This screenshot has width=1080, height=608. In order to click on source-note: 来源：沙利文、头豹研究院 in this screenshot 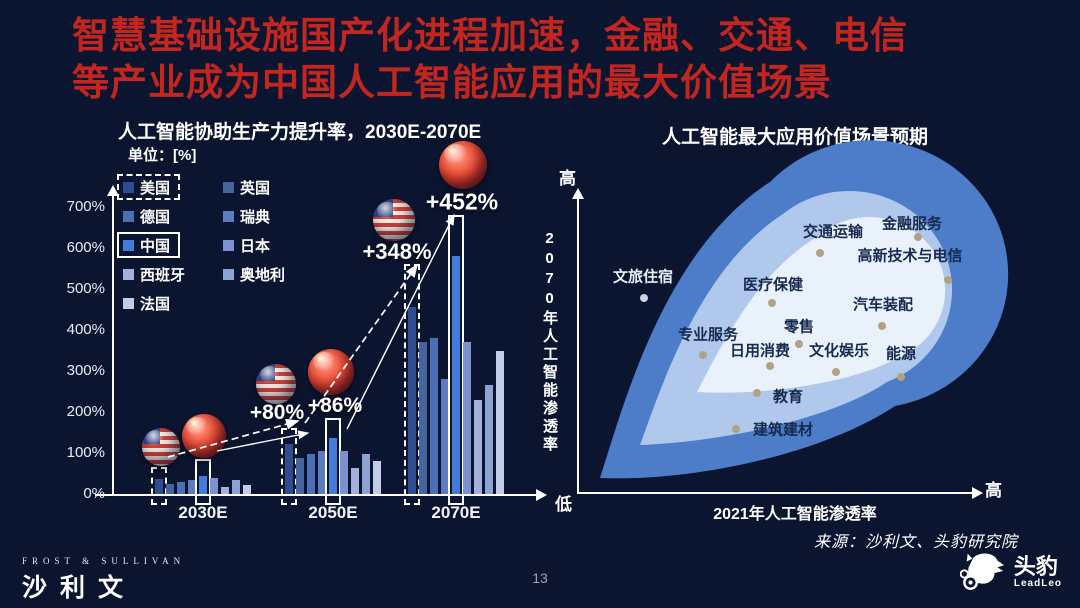, I will do `click(915, 542)`.